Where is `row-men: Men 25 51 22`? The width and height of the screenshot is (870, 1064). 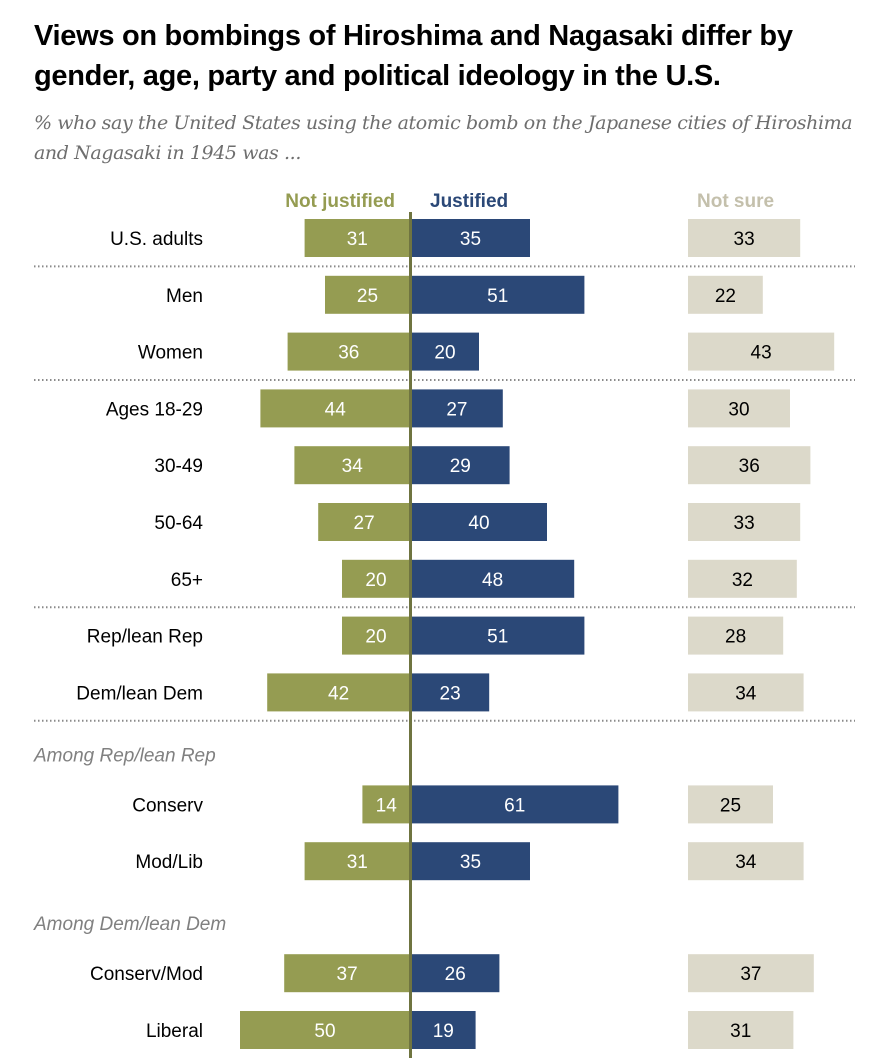 row-men: Men 25 51 22 is located at coordinates (464, 294).